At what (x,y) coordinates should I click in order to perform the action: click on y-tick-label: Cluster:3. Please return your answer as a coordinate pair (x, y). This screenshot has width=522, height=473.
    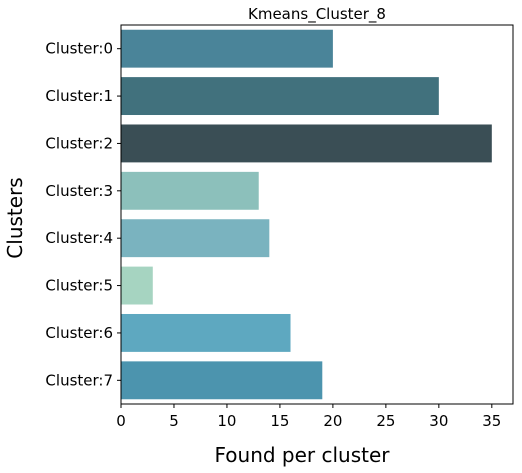
    Looking at the image, I should click on (79, 191).